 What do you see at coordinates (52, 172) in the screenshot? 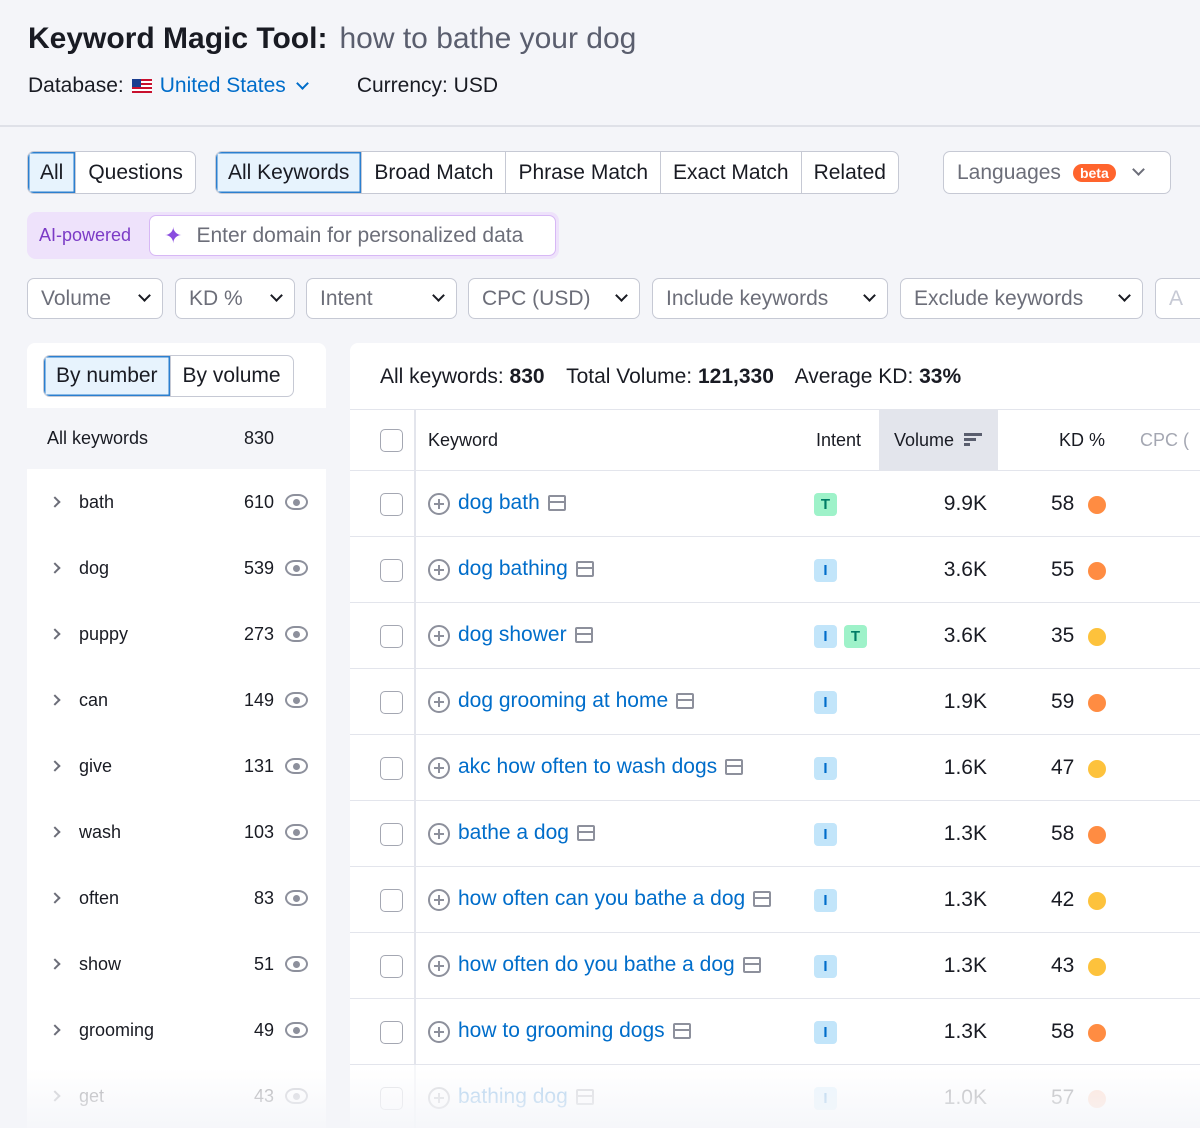
I see `tab-all: All` at bounding box center [52, 172].